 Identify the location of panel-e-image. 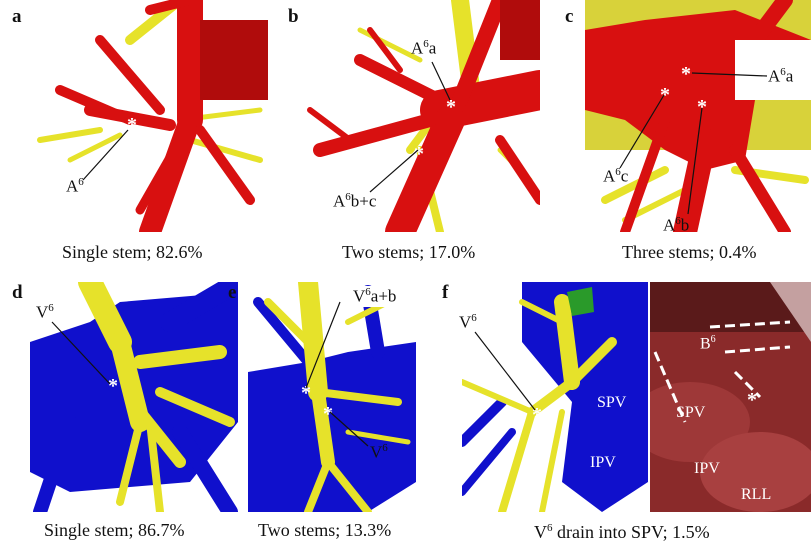
(332, 397).